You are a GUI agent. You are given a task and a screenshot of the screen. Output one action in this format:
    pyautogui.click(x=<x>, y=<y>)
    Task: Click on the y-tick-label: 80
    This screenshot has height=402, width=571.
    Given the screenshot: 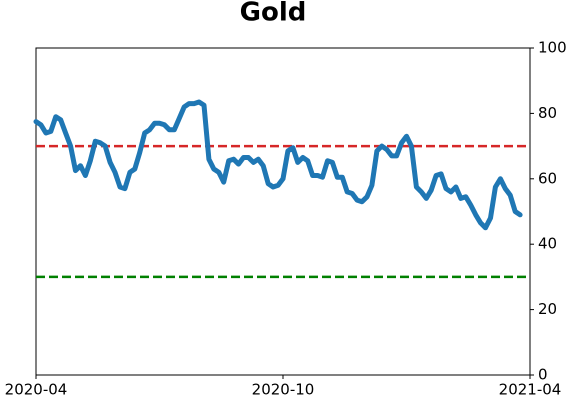 What is the action you would take?
    pyautogui.click(x=547, y=113)
    